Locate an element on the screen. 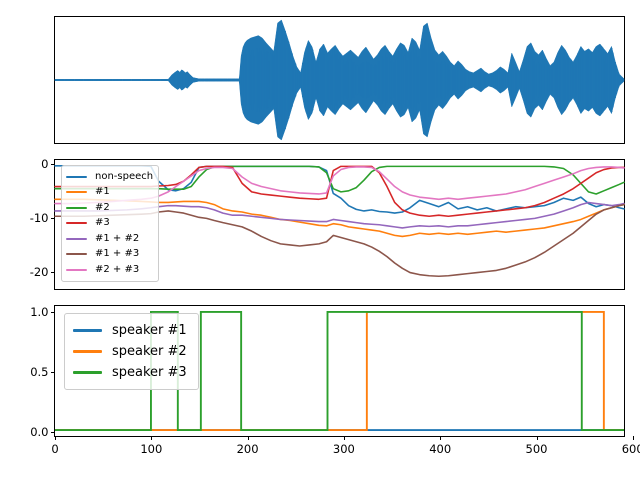 Image resolution: width=640 pixels, height=480 pixels. speaker-x-tick-label: 200 is located at coordinates (247, 449).